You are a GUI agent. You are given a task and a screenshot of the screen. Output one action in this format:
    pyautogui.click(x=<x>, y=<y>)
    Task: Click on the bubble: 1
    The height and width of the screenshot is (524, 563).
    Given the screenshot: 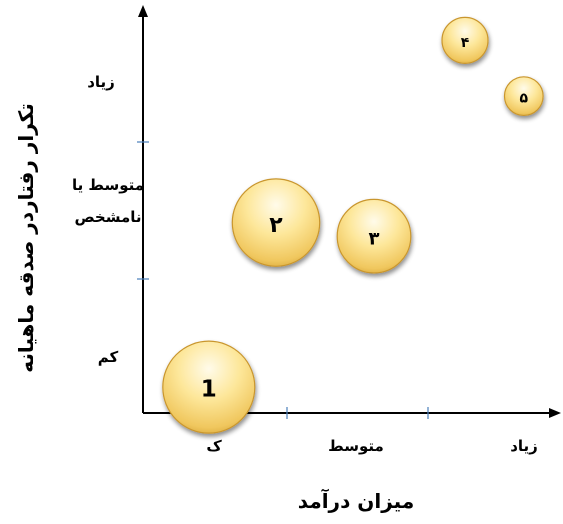 What is the action you would take?
    pyautogui.click(x=209, y=387)
    